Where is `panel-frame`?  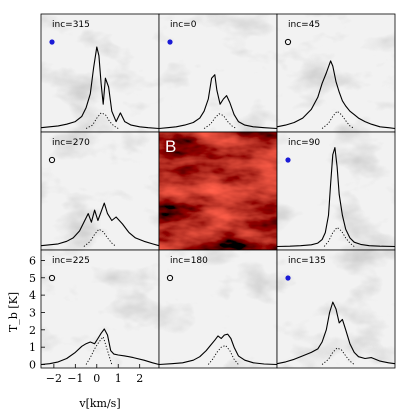
panel-frame is located at coordinates (336, 309).